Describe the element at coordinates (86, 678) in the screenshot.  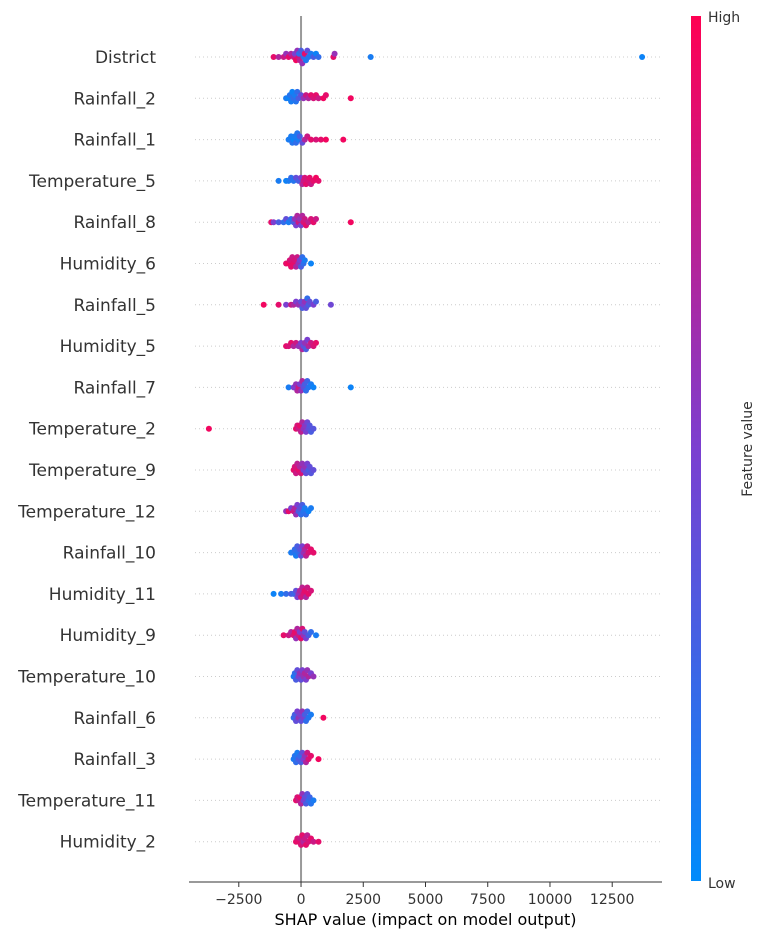
I see `feature-label: Temperature_10` at that location.